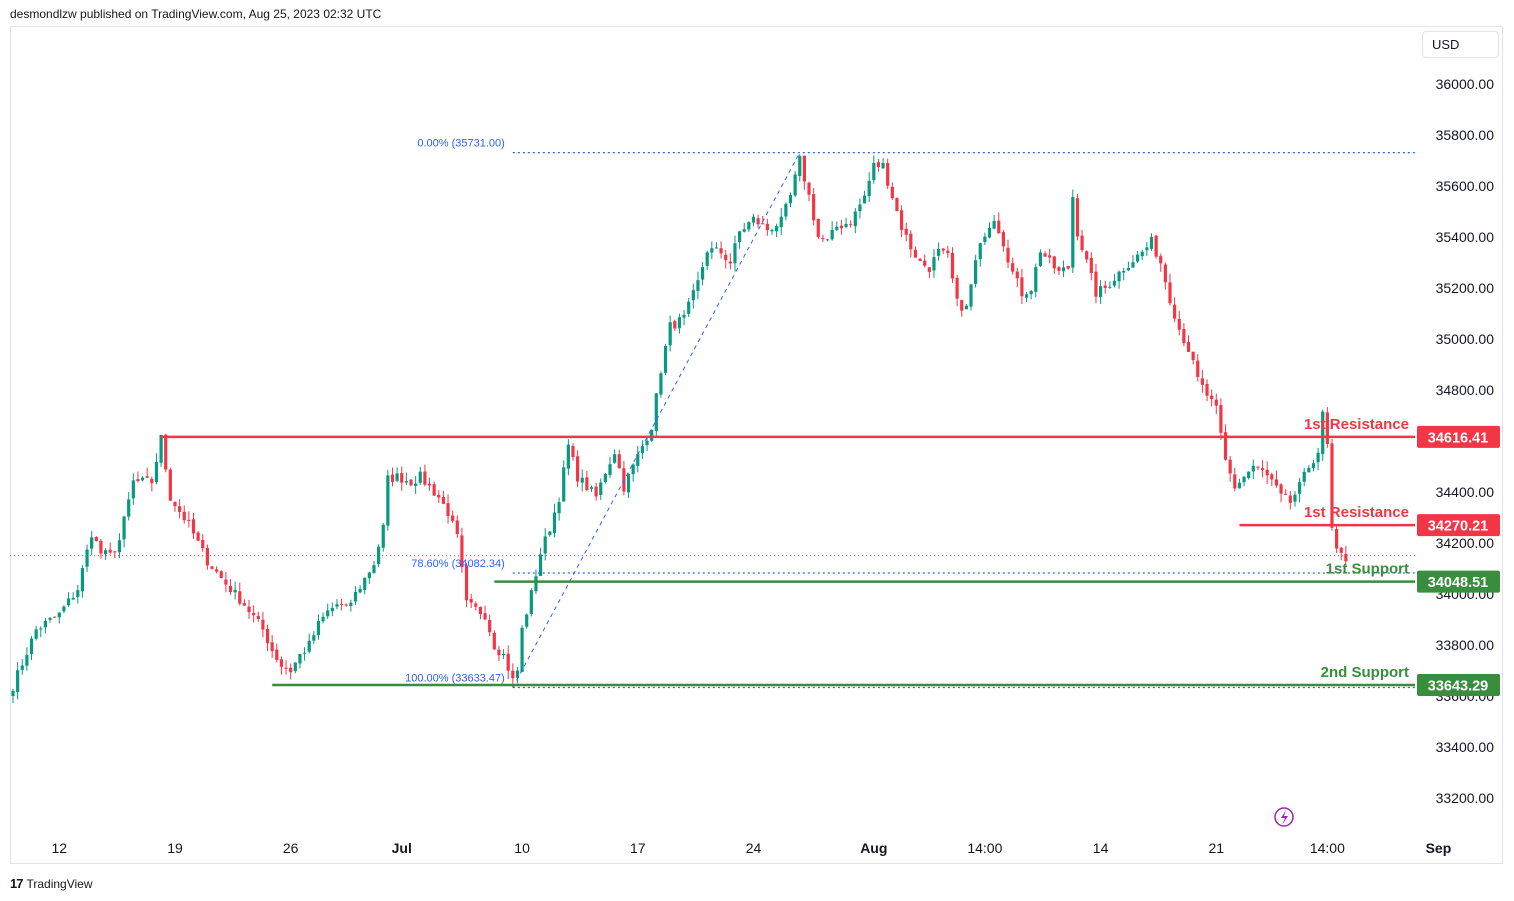  What do you see at coordinates (59, 883) in the screenshot?
I see `footer-brand: TradingView` at bounding box center [59, 883].